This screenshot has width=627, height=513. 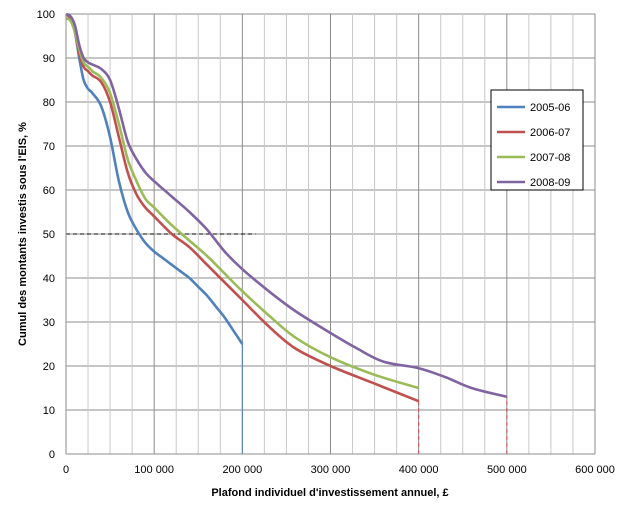 What do you see at coordinates (595, 470) in the screenshot?
I see `x-tick-label: 600 000` at bounding box center [595, 470].